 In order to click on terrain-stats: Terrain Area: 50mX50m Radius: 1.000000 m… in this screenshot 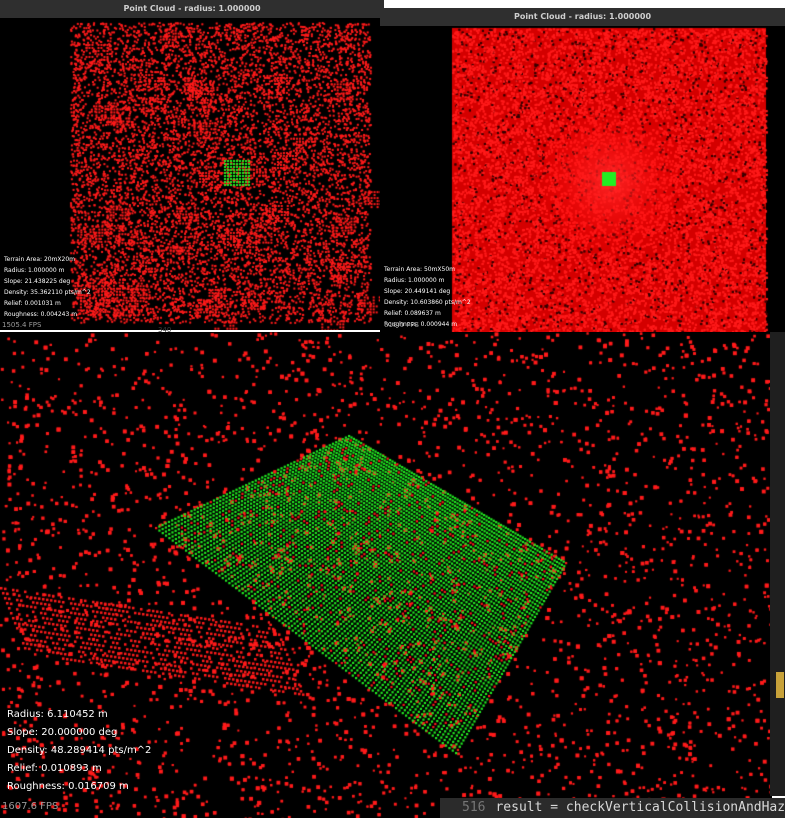, I will do `click(427, 297)`.